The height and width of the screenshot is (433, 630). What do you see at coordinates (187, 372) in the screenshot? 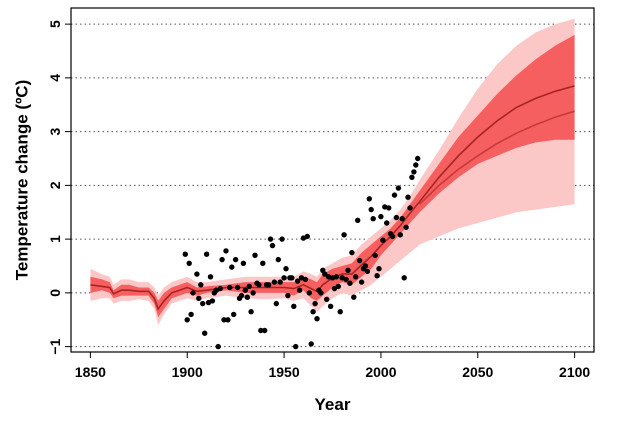
I see `x-tick-label: 1900` at bounding box center [187, 372].